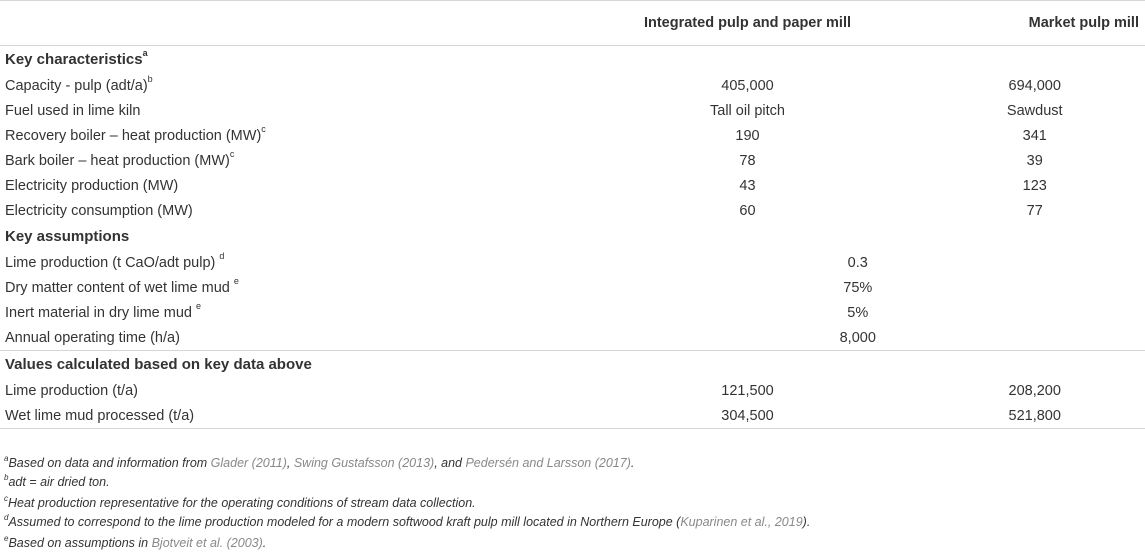 The width and height of the screenshot is (1145, 556). Describe the element at coordinates (747, 135) in the screenshot. I see `value-integrated: 190` at that location.